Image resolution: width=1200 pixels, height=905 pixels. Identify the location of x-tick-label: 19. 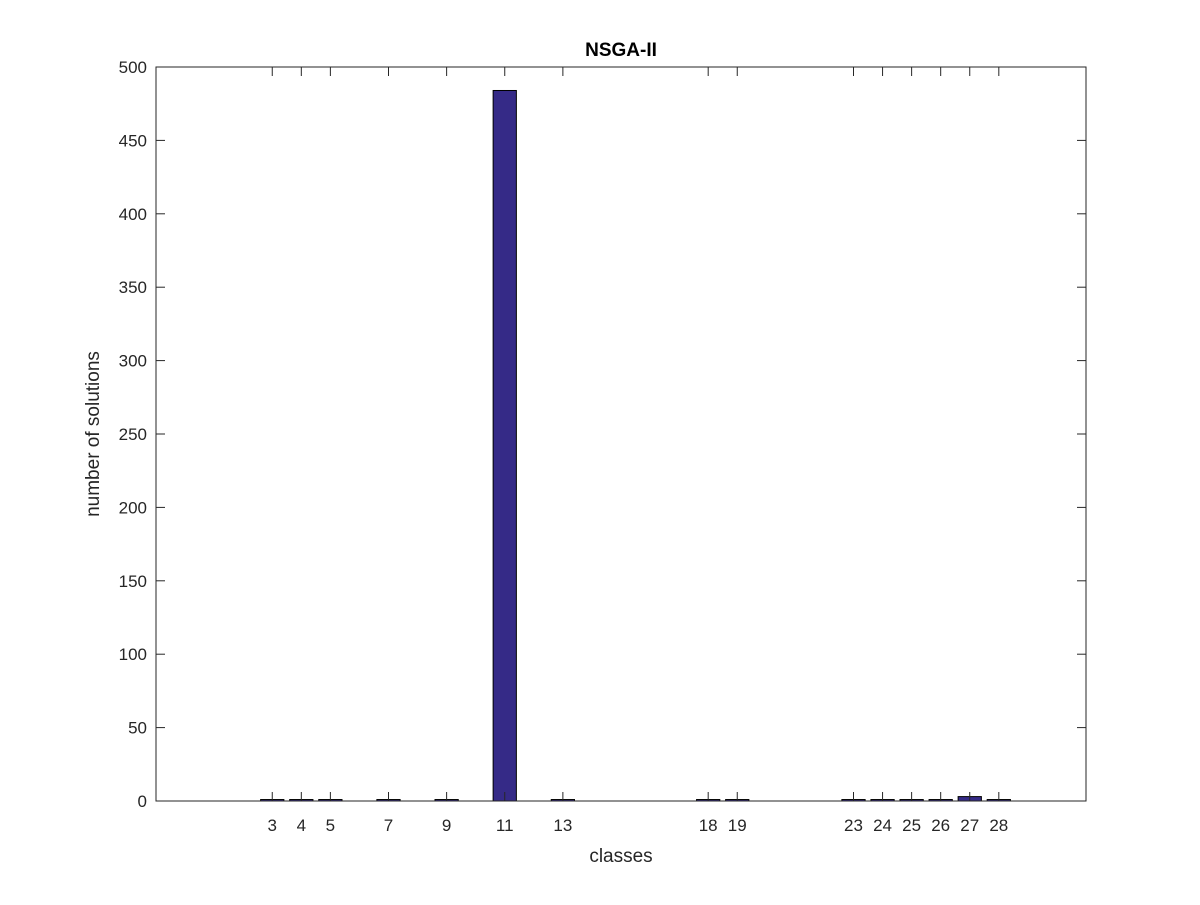
(737, 825).